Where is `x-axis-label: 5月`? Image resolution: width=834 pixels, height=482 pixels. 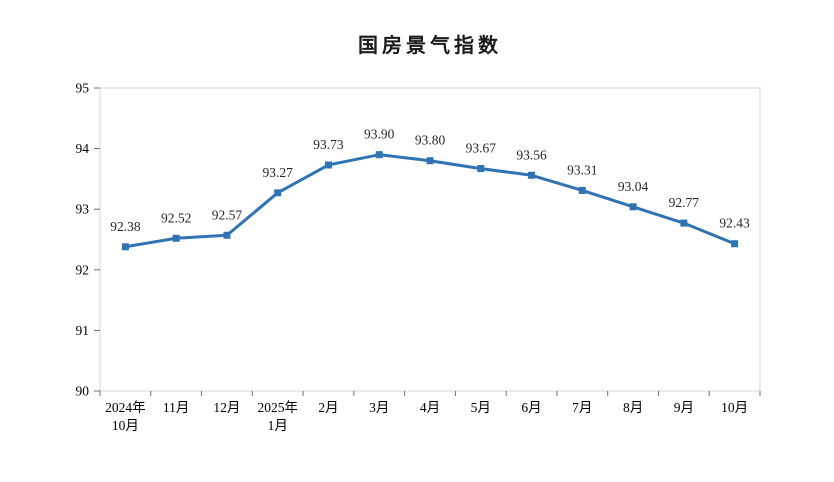
x-axis-label: 5月 is located at coordinates (481, 407).